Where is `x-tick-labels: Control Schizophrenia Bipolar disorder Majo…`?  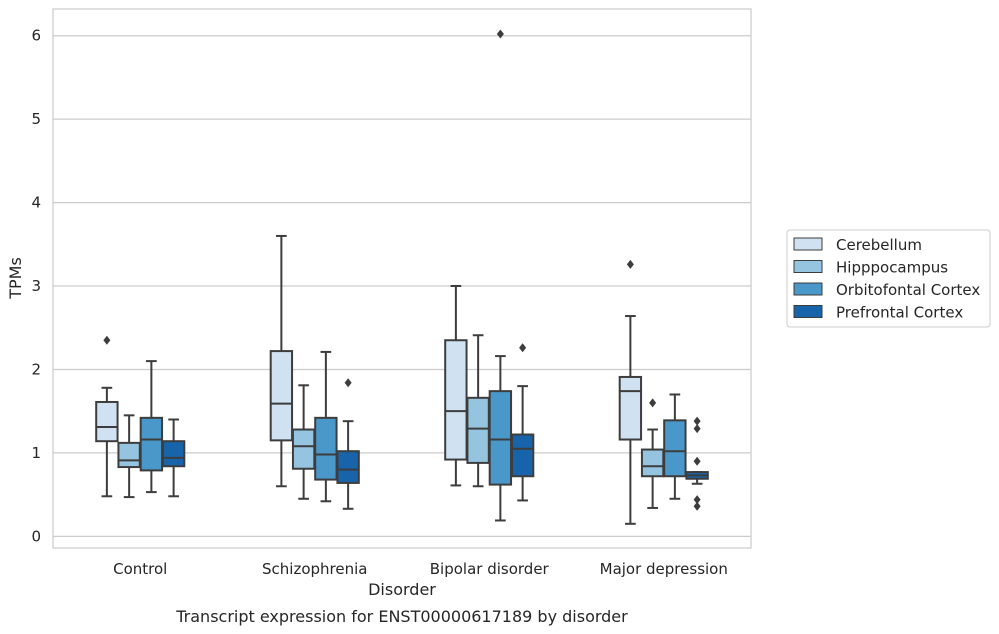 x-tick-labels: Control Schizophrenia Bipolar disorder Majo… is located at coordinates (420, 569).